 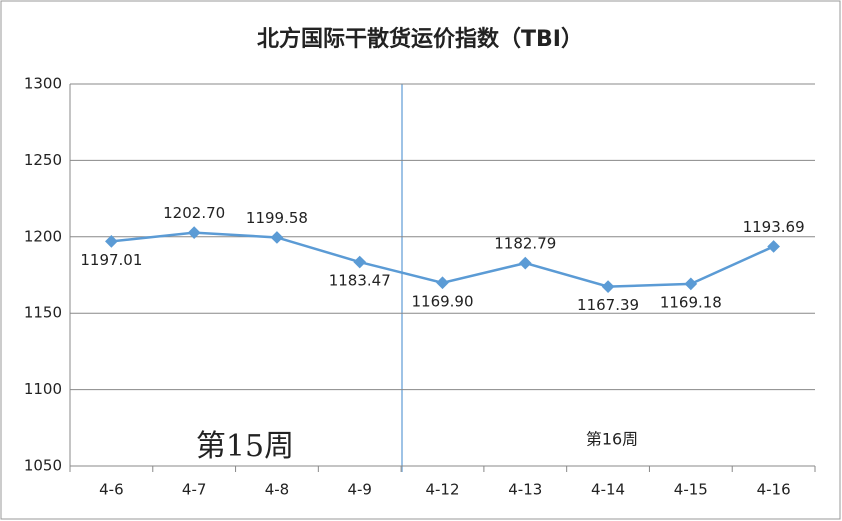 What do you see at coordinates (442, 301) in the screenshot?
I see `data-label: 1169.90` at bounding box center [442, 301].